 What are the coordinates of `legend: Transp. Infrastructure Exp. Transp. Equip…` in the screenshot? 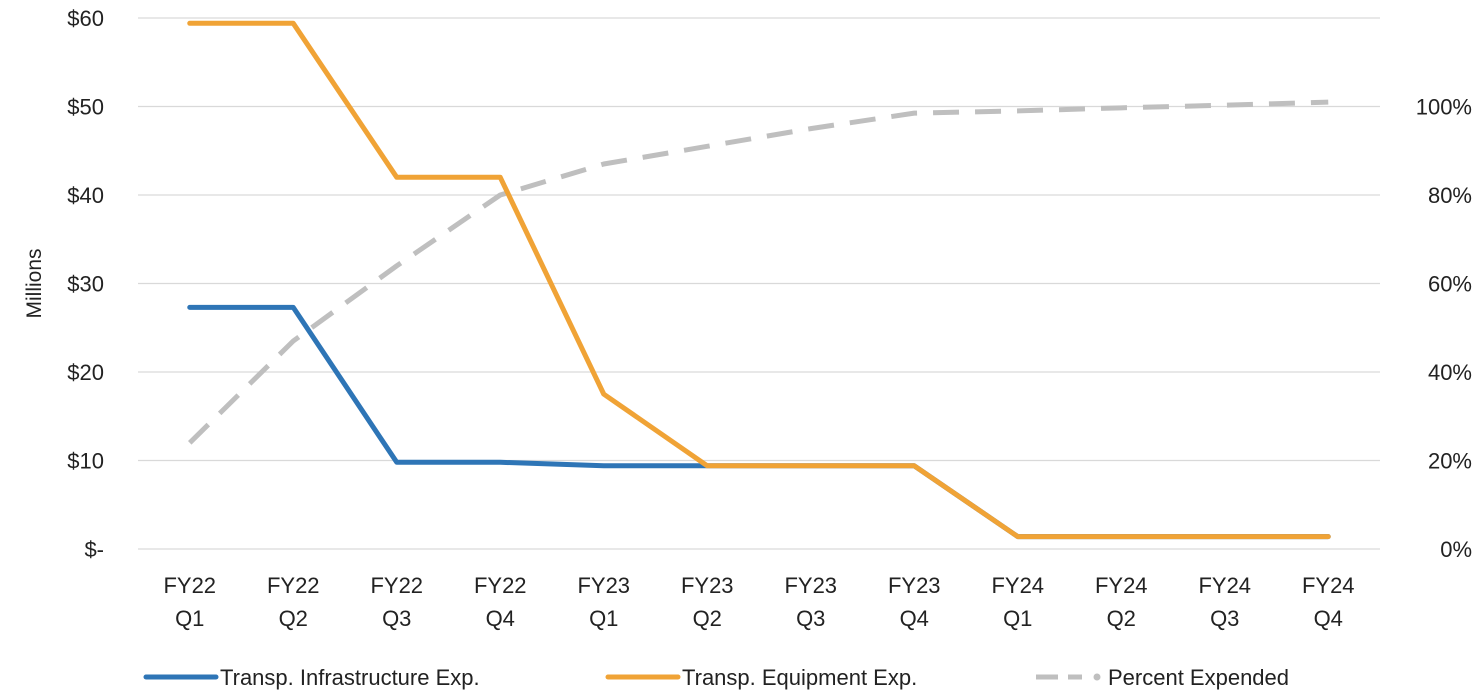 It's located at (716, 677).